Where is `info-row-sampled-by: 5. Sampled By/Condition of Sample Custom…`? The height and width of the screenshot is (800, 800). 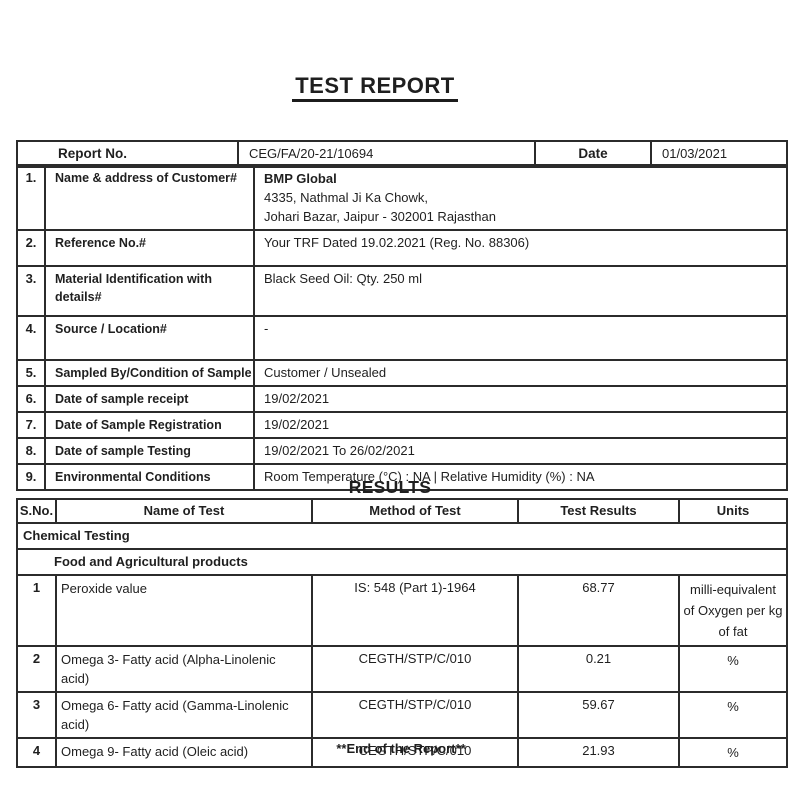 info-row-sampled-by: 5. Sampled By/Condition of Sample Custom… is located at coordinates (402, 373).